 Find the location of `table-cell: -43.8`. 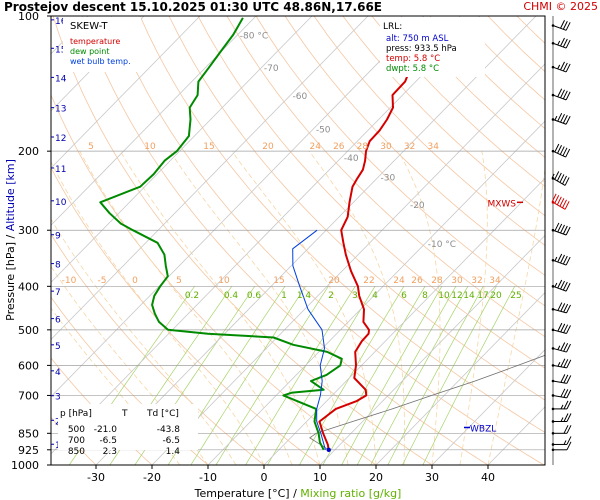

table-cell: -43.8 is located at coordinates (169, 430).